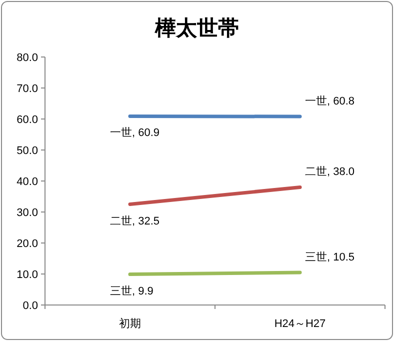 This screenshot has height=341, width=394. I want to click on text: 三世, 9.9, so click(132, 291).